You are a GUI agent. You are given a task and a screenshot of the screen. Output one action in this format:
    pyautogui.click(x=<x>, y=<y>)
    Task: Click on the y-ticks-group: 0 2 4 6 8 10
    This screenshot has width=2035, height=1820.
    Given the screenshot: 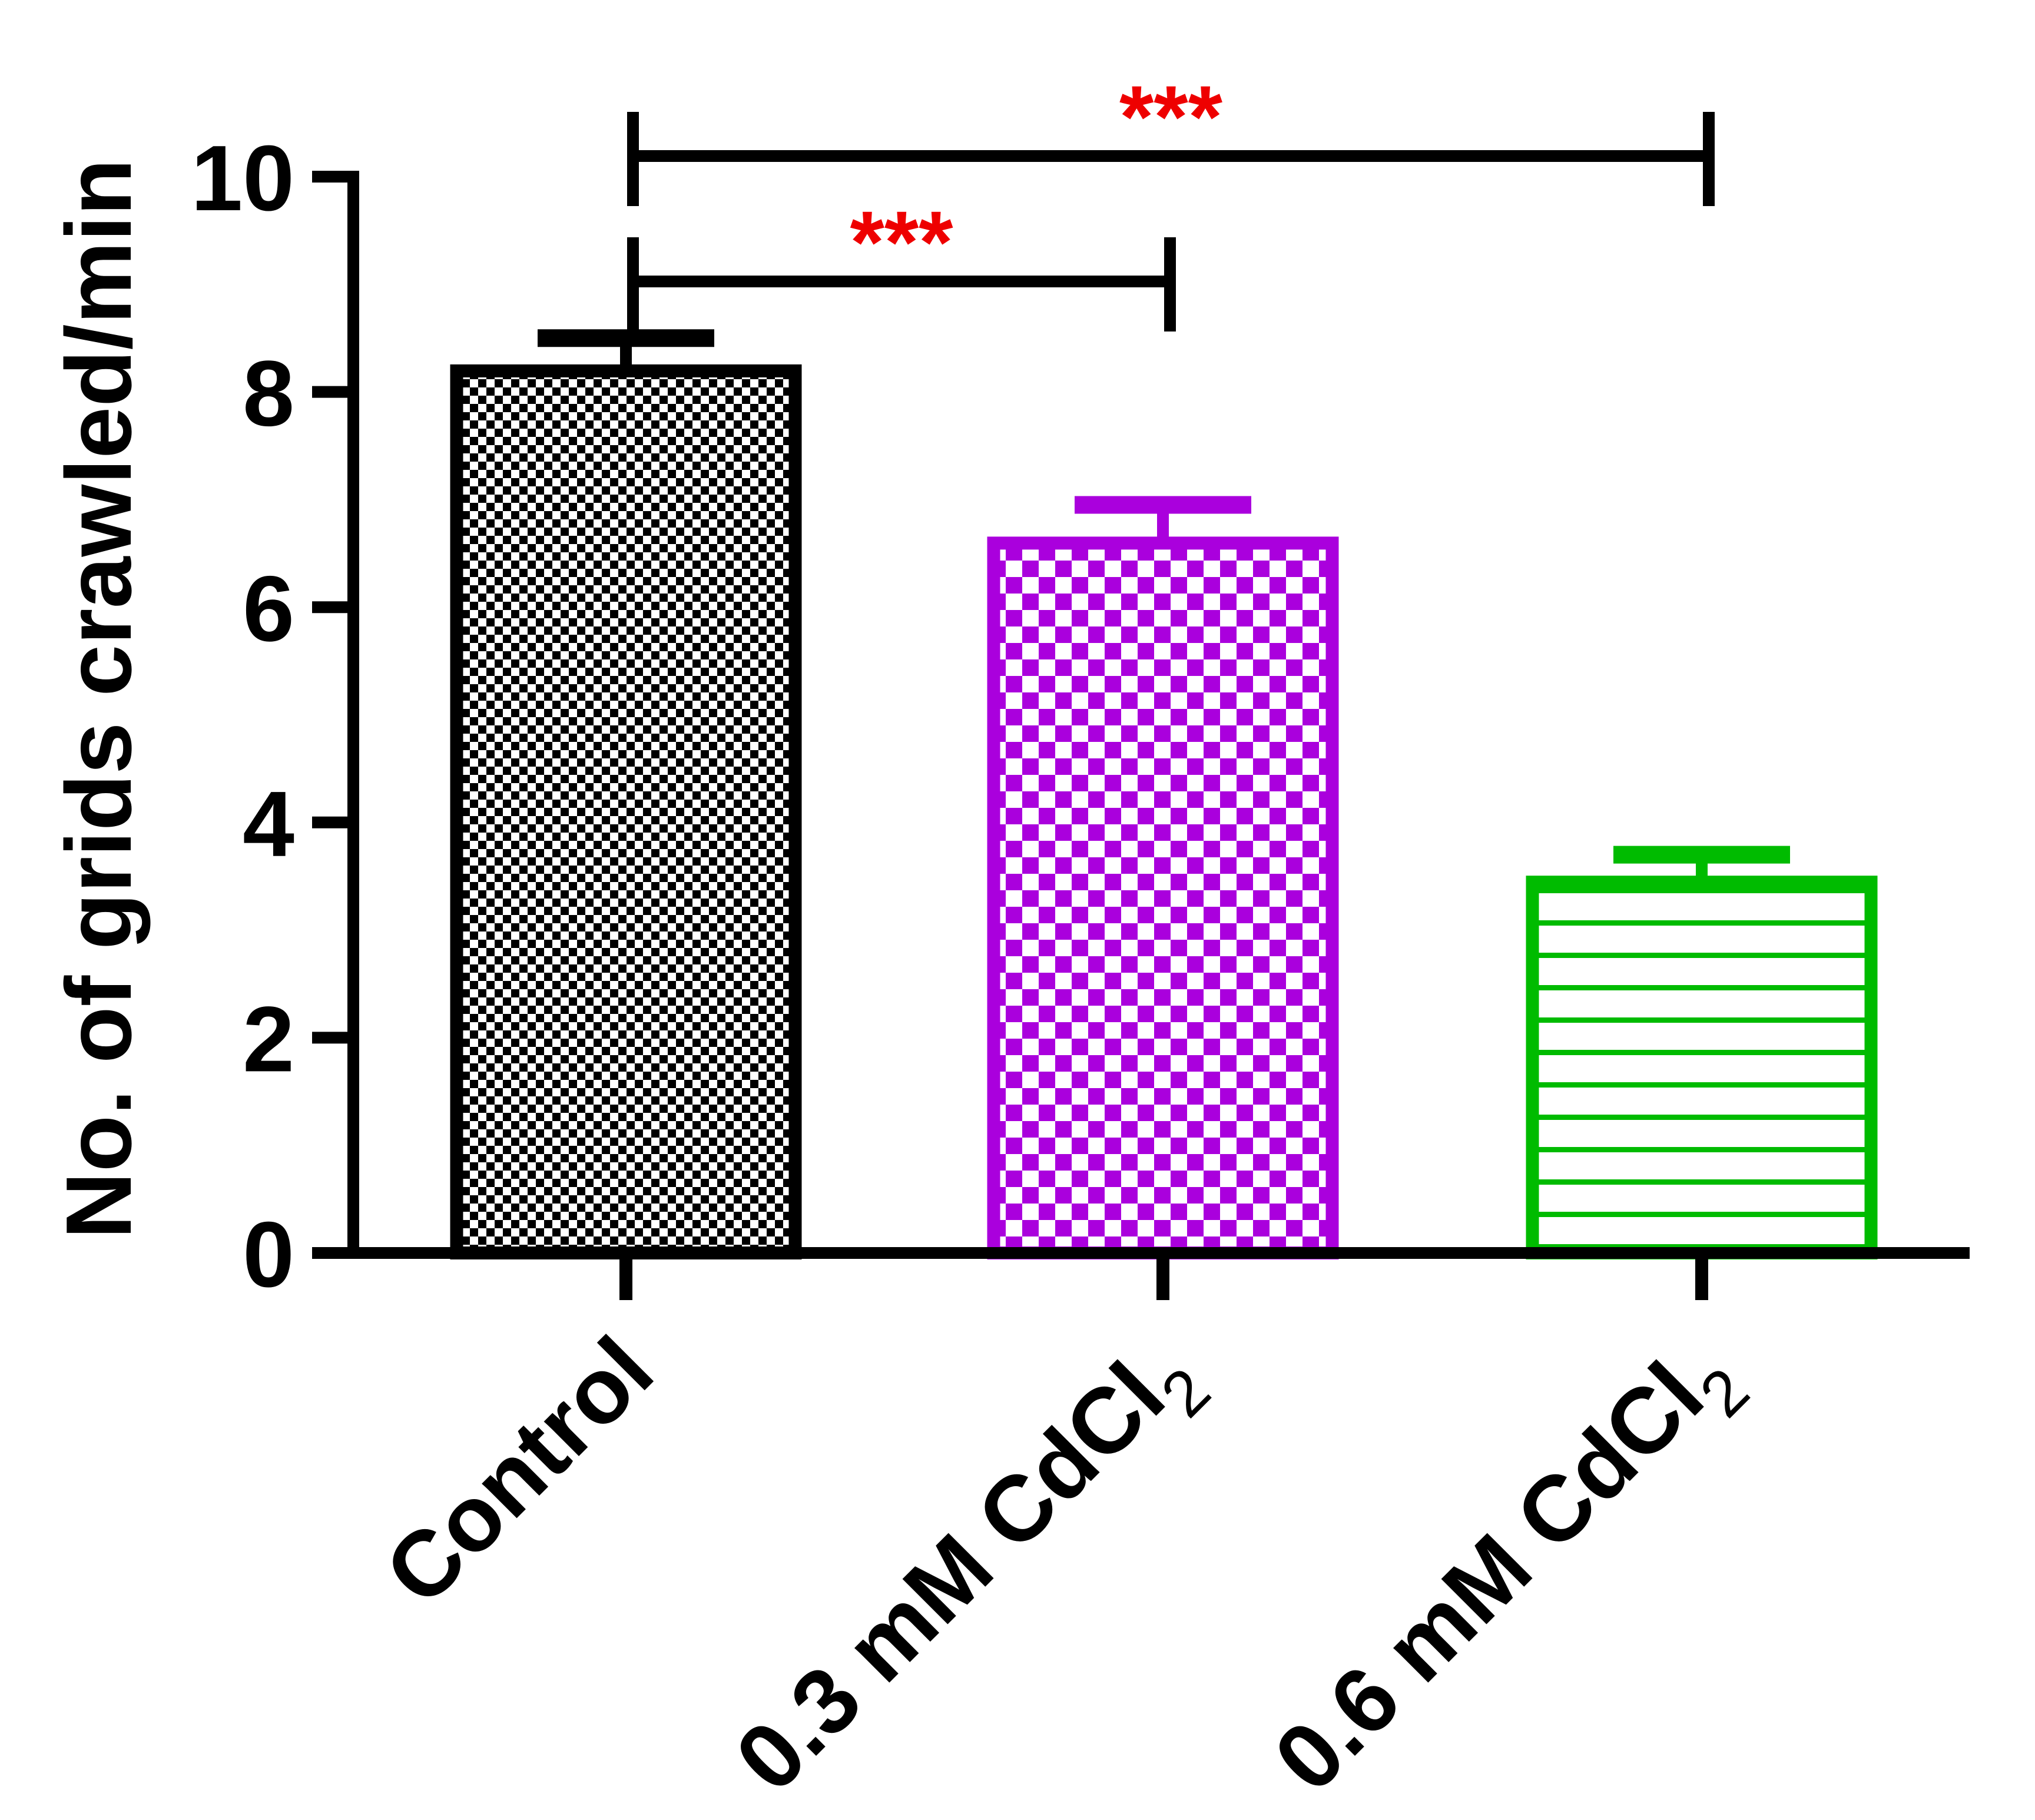 What is the action you would take?
    pyautogui.click(x=272, y=717)
    